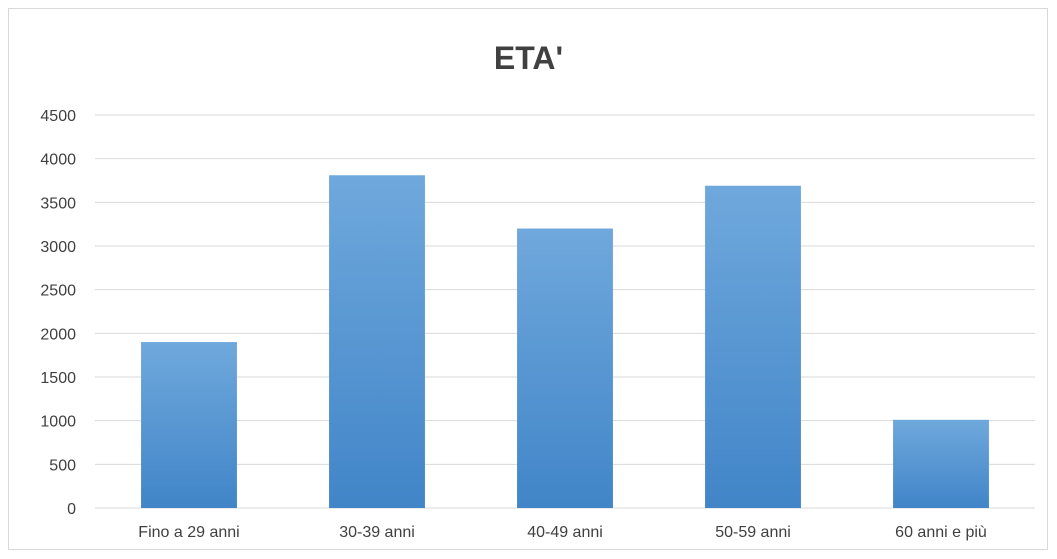  I want to click on y-tick-label: 4500, so click(58, 116).